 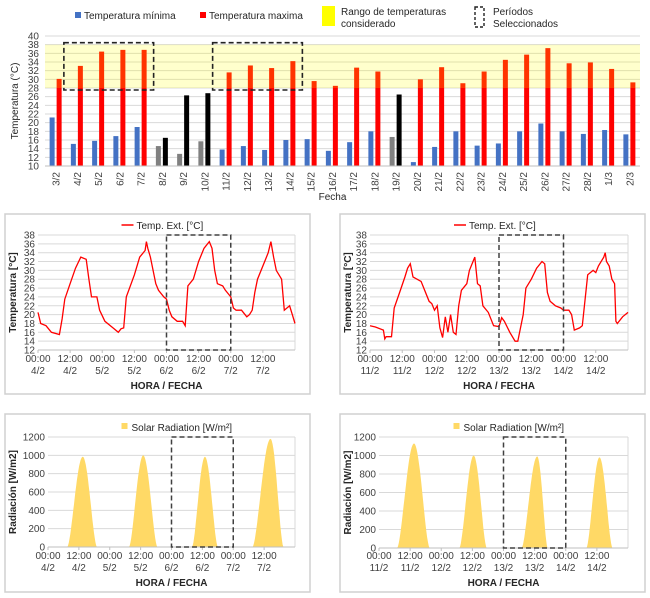 What do you see at coordinates (362, 244) in the screenshot?
I see `y-tick-label: 36` at bounding box center [362, 244].